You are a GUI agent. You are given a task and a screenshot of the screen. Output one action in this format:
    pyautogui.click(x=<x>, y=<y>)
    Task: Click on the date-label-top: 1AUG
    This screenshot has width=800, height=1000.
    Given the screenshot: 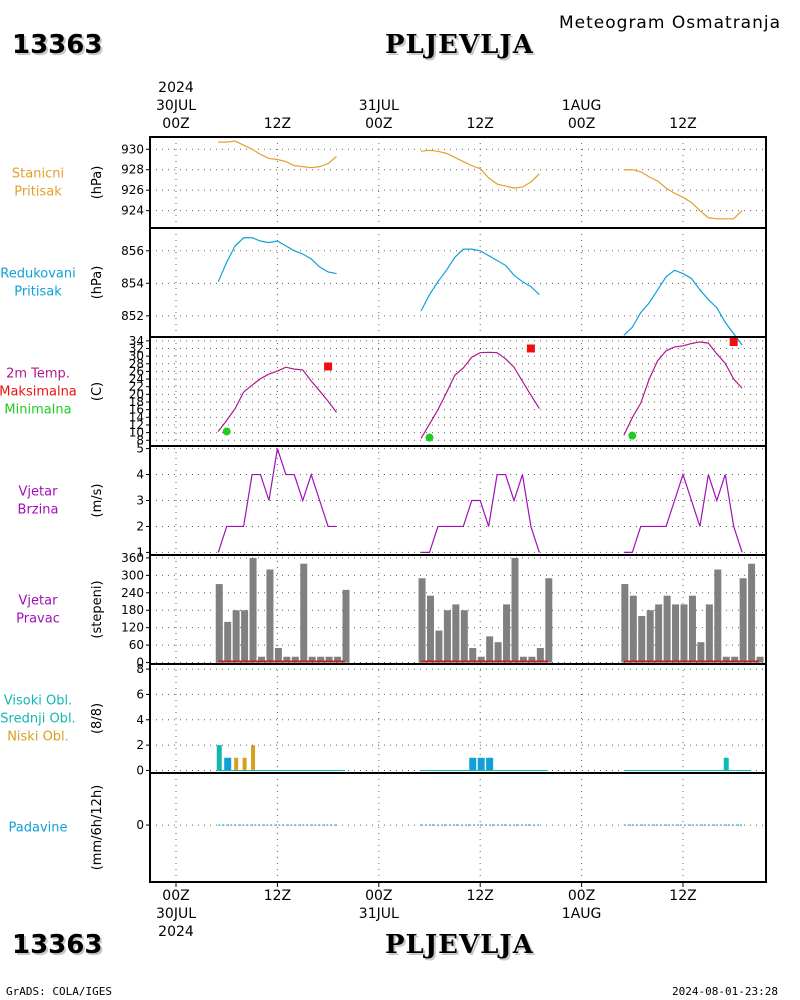 What is the action you would take?
    pyautogui.click(x=582, y=106)
    